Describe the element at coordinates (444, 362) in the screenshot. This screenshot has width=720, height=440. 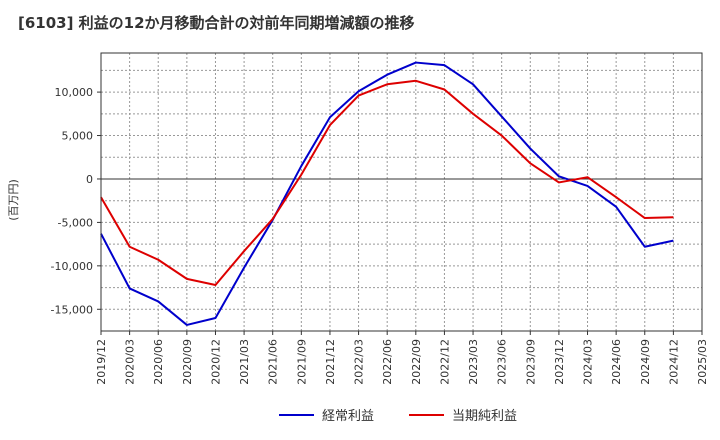
I see `x-tick-label: 2022/12` at that location.